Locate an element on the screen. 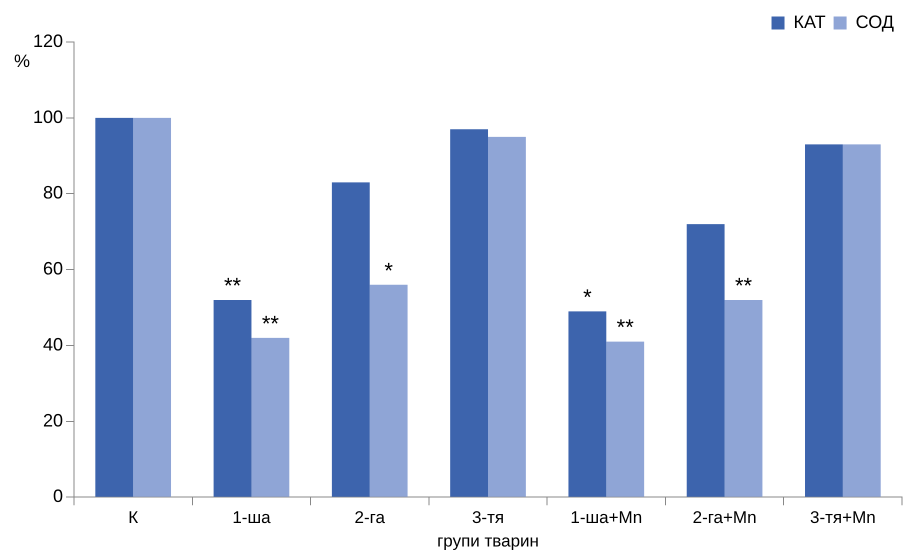  y-axis-title: % is located at coordinates (22, 60).